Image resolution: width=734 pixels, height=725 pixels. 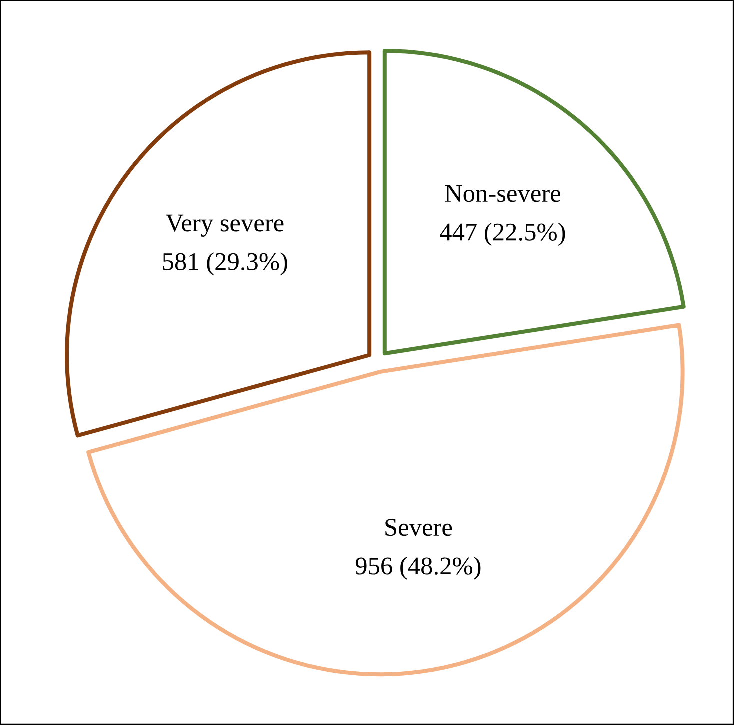 What do you see at coordinates (503, 234) in the screenshot?
I see `data-label: 447 (22.5%)` at bounding box center [503, 234].